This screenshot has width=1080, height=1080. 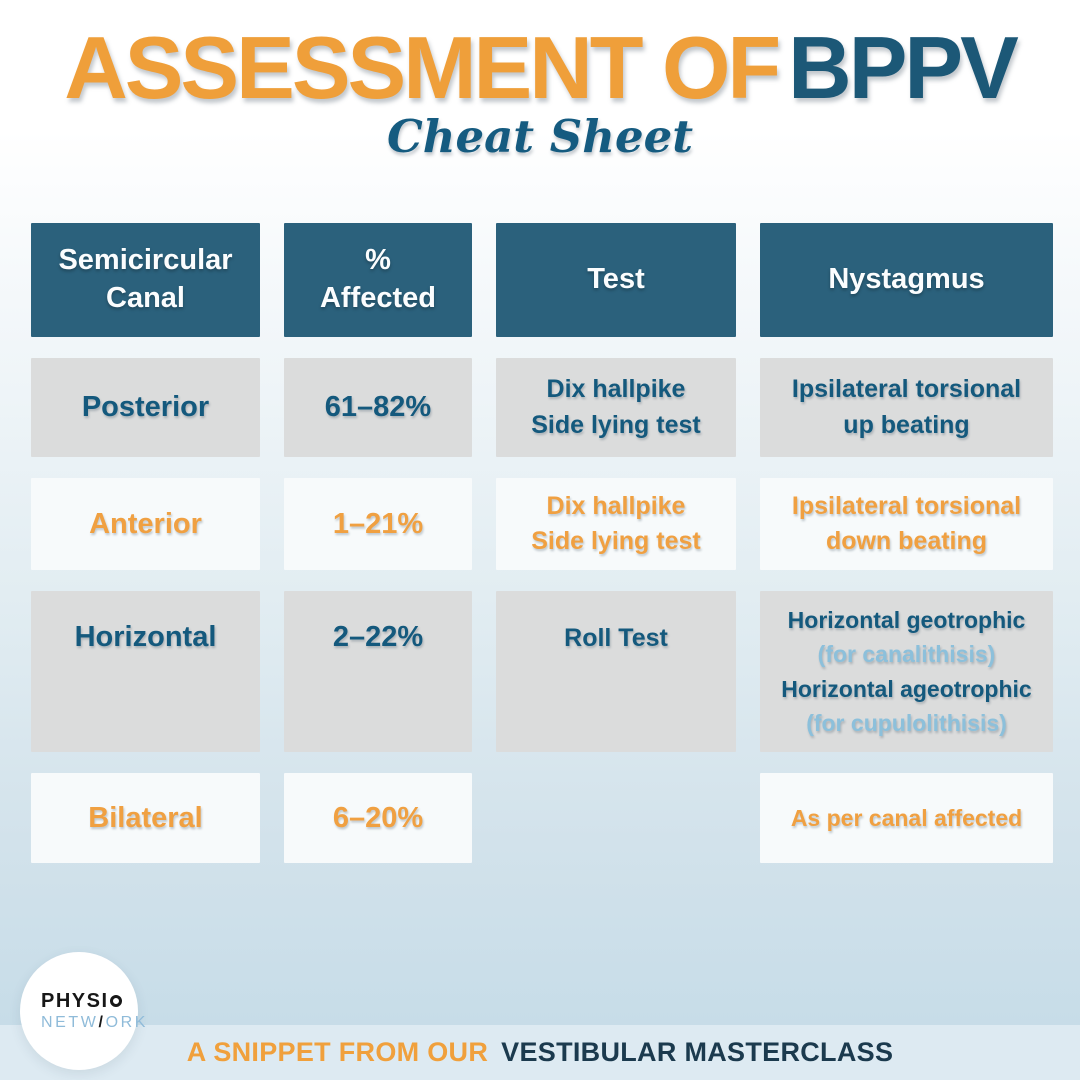 What do you see at coordinates (378, 407) in the screenshot?
I see `cell-posterior-affected: 61–82%` at bounding box center [378, 407].